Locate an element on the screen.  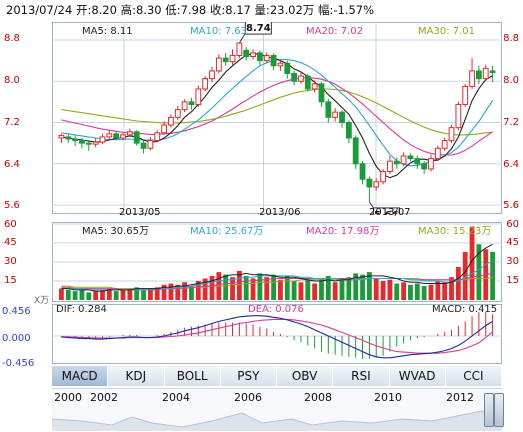
vol-ma30-legend: MA30: 15.23万 is located at coordinates (455, 231).